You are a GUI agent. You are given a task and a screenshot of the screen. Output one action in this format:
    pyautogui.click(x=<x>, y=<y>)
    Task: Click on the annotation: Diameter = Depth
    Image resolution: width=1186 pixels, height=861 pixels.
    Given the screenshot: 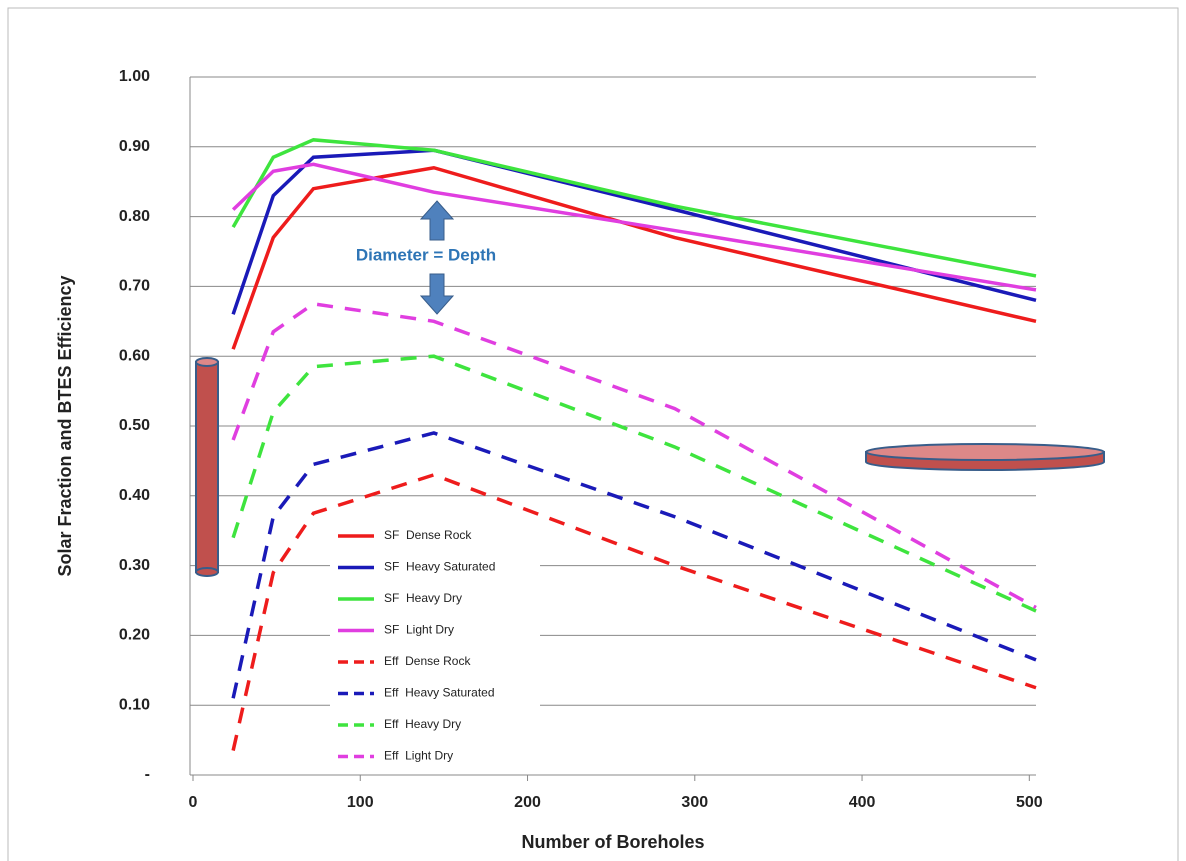 What is the action you would take?
    pyautogui.click(x=426, y=254)
    